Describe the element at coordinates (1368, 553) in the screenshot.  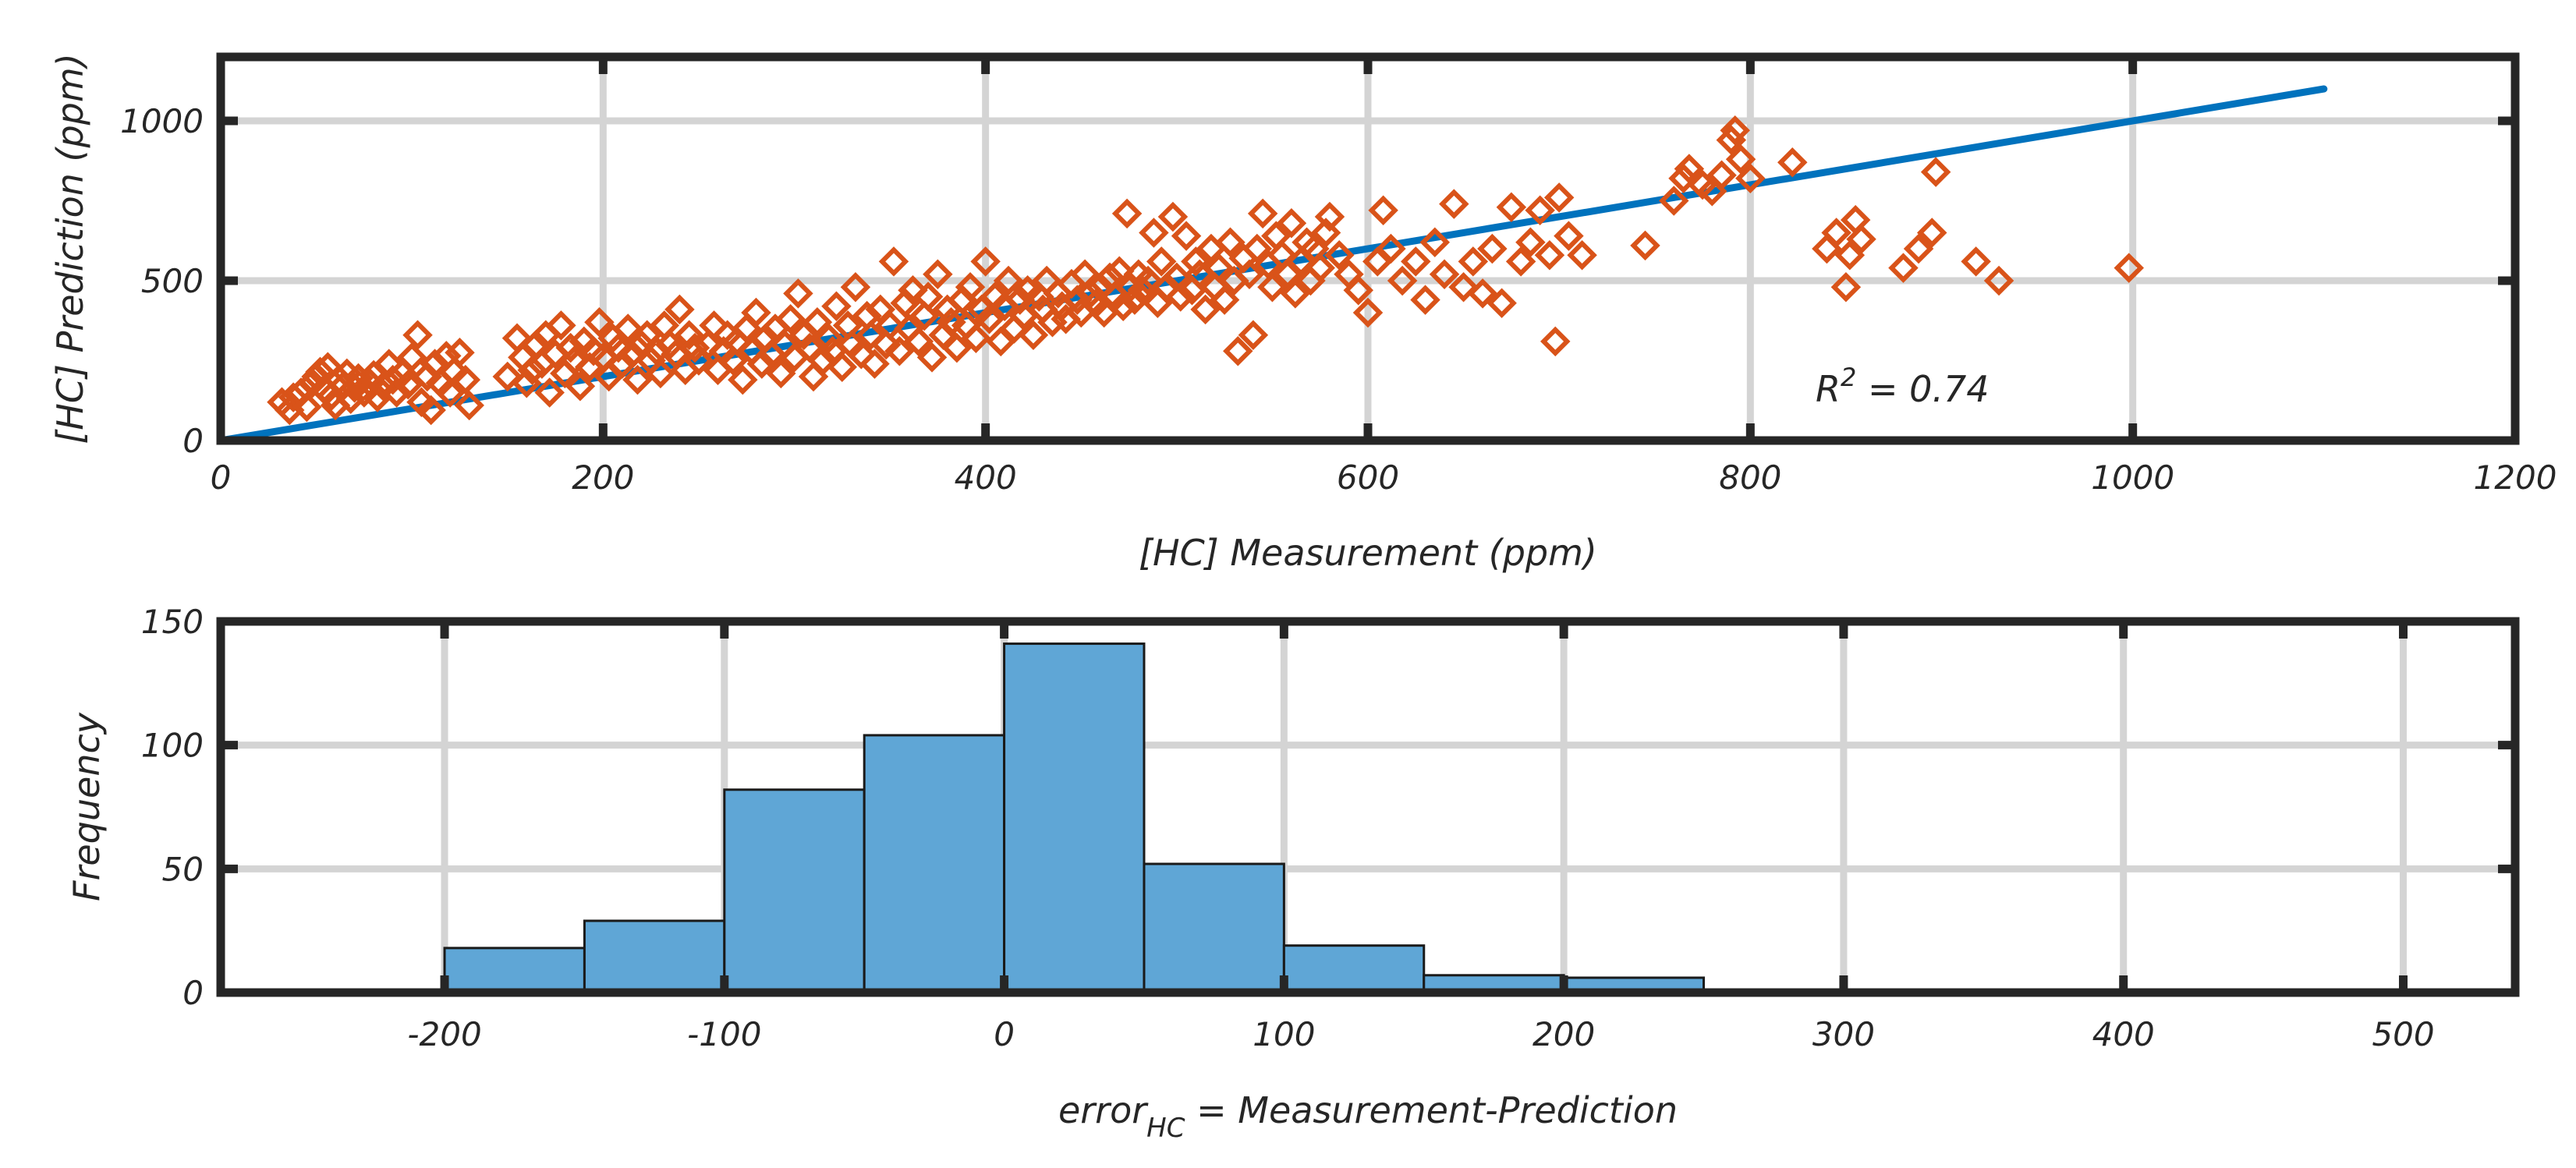
I see `scatter-x-axis-label: [HC] Measurement (ppm)` at that location.